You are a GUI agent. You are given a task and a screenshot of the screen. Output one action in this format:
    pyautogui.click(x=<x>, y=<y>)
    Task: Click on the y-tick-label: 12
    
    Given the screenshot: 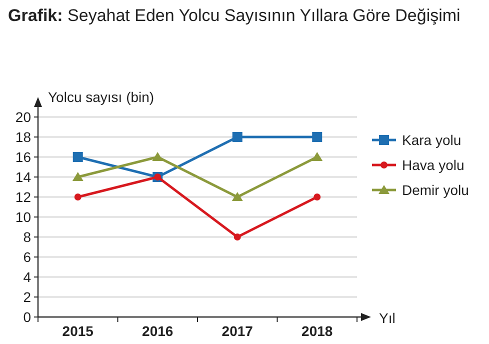 What is the action you would take?
    pyautogui.click(x=23, y=196)
    